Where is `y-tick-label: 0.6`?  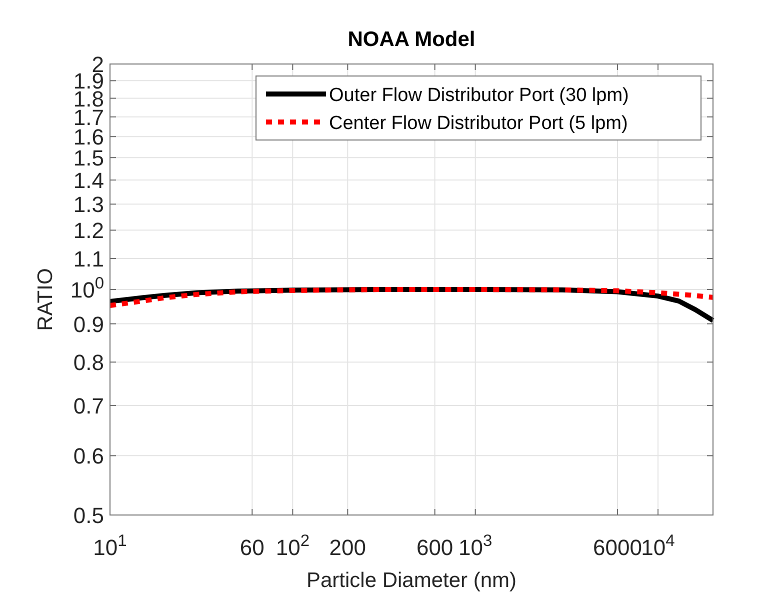
y-tick-label: 0.6 is located at coordinates (88, 456).